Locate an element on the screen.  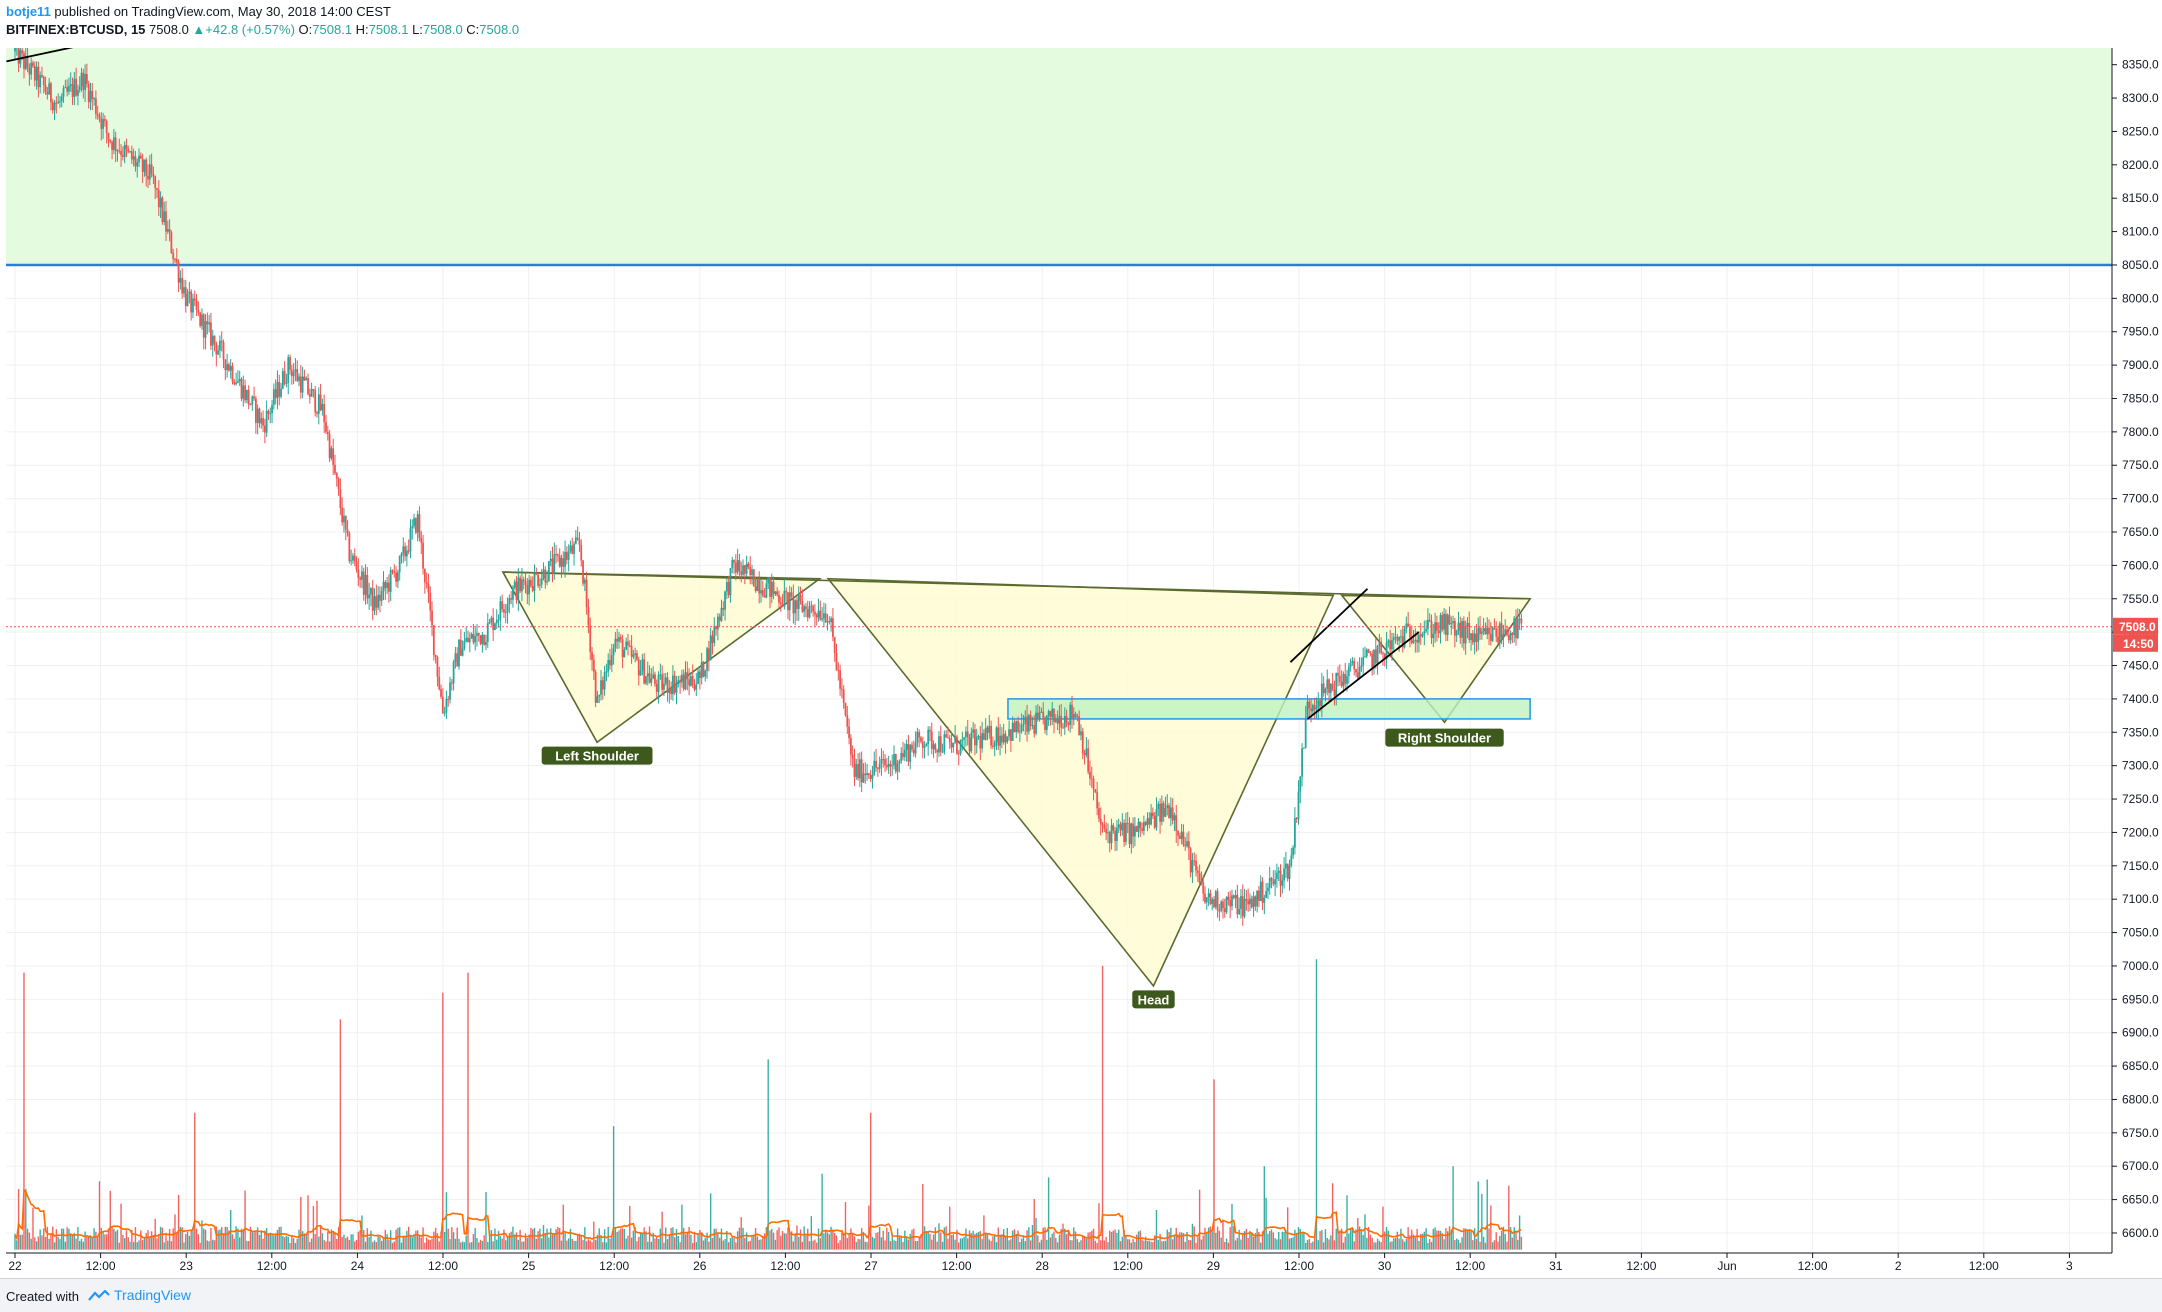
open-value: 7508.1 is located at coordinates (332, 29).